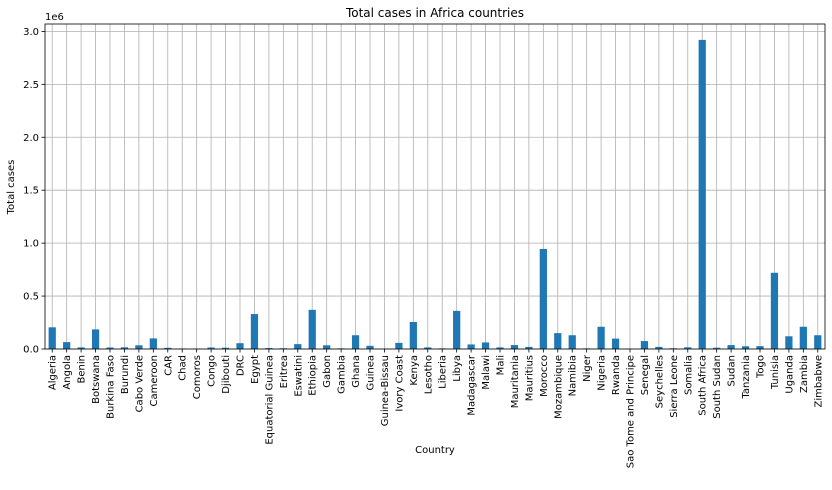 The image size is (832, 490). What do you see at coordinates (356, 371) in the screenshot?
I see `x-tick-label: Ghana` at bounding box center [356, 371].